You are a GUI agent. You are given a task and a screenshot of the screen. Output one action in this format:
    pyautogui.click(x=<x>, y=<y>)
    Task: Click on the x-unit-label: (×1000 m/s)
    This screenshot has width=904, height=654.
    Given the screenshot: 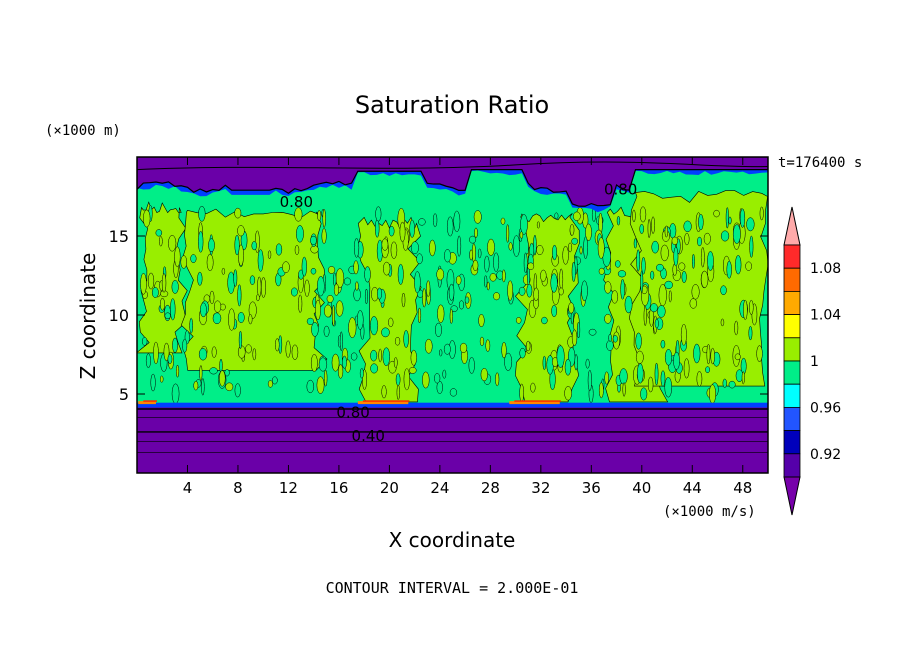 What is the action you would take?
    pyautogui.click(x=709, y=512)
    